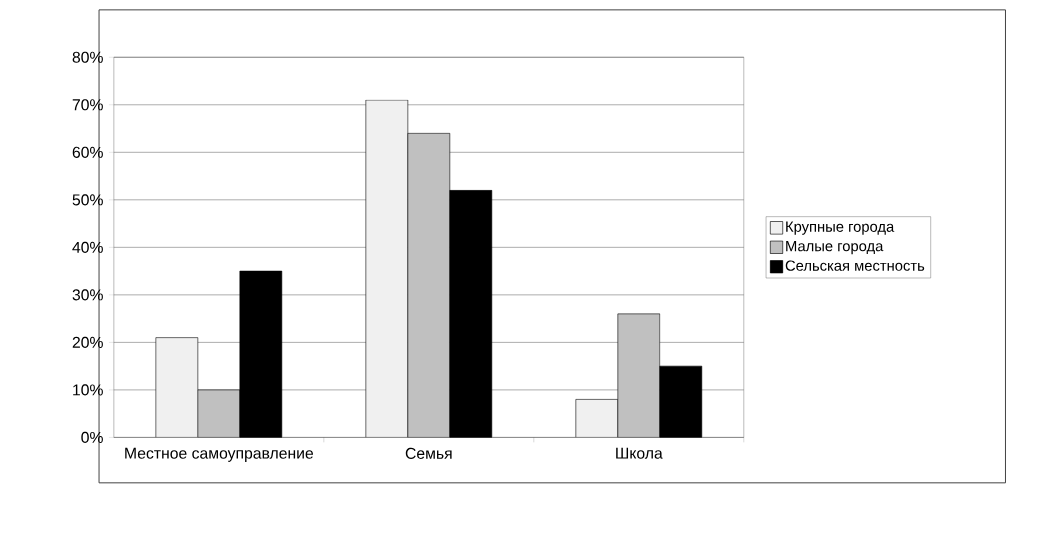  What do you see at coordinates (428, 453) in the screenshot?
I see `x-tick-label: Семья` at bounding box center [428, 453].